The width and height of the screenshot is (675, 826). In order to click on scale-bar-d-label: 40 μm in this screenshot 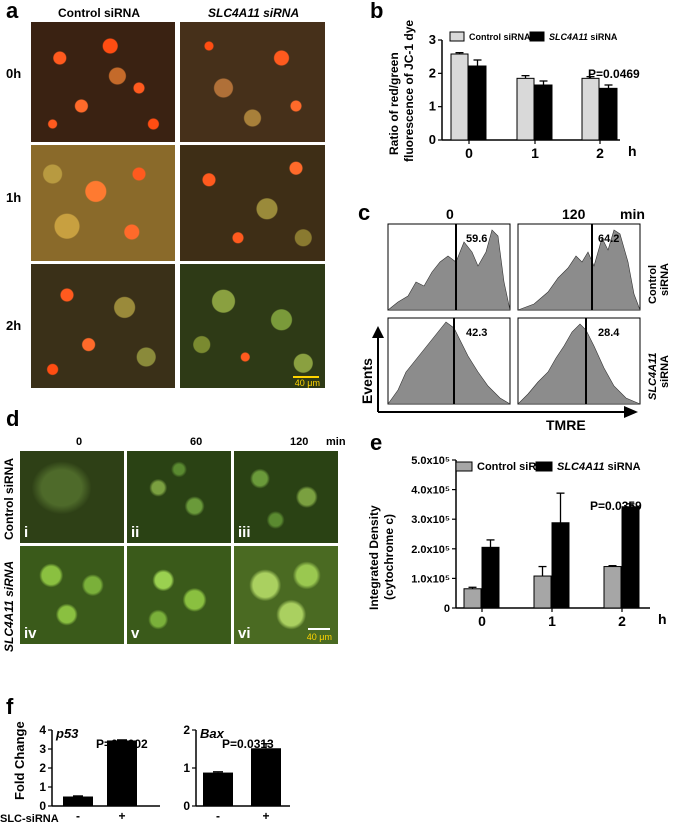, I will do `click(319, 637)`.